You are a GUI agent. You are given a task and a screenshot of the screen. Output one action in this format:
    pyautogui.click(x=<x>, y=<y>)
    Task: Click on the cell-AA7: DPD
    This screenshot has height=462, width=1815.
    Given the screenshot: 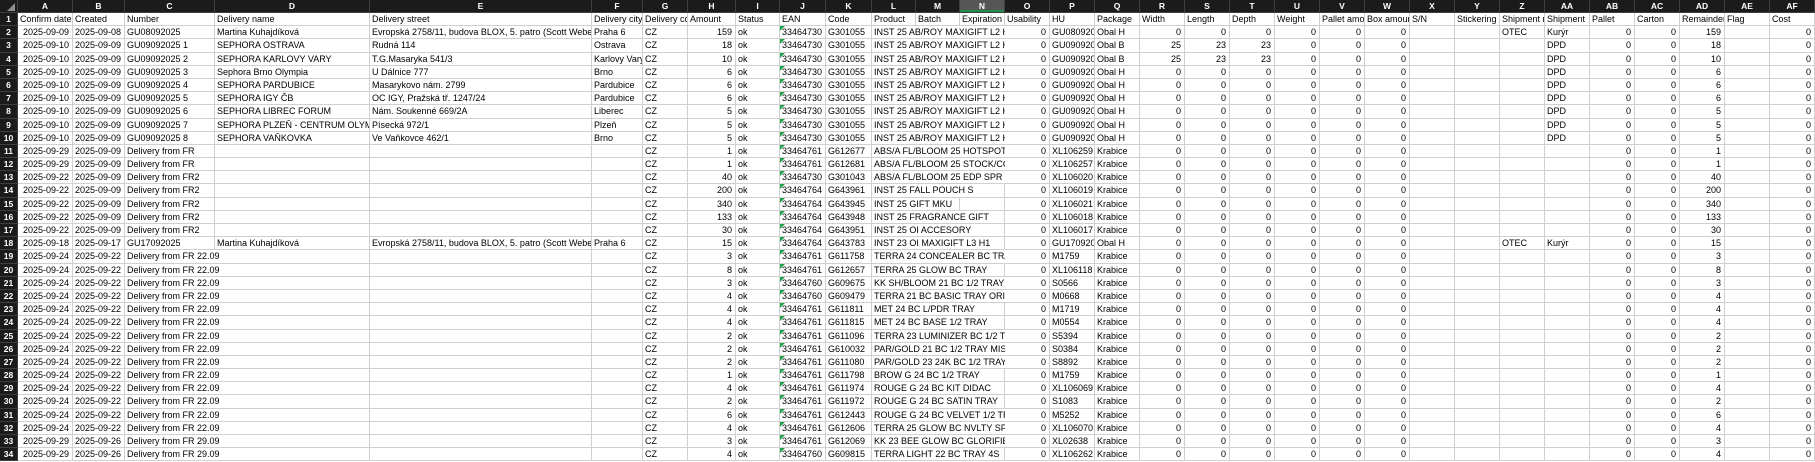 What is the action you would take?
    pyautogui.click(x=1567, y=99)
    